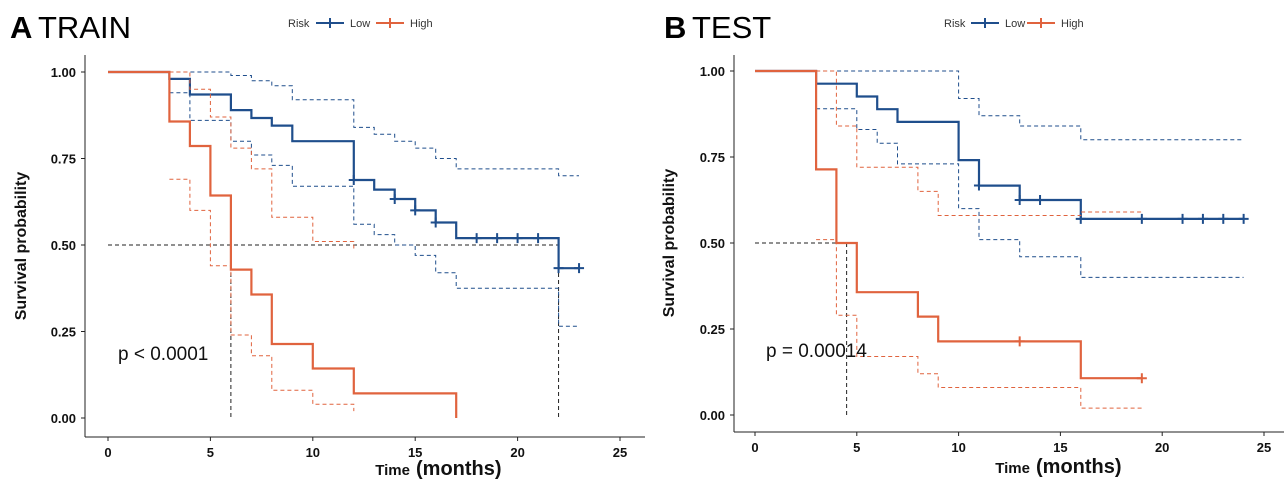 The width and height of the screenshot is (1288, 483). What do you see at coordinates (816, 351) in the screenshot?
I see `p-value-label: p = 0.00014` at bounding box center [816, 351].